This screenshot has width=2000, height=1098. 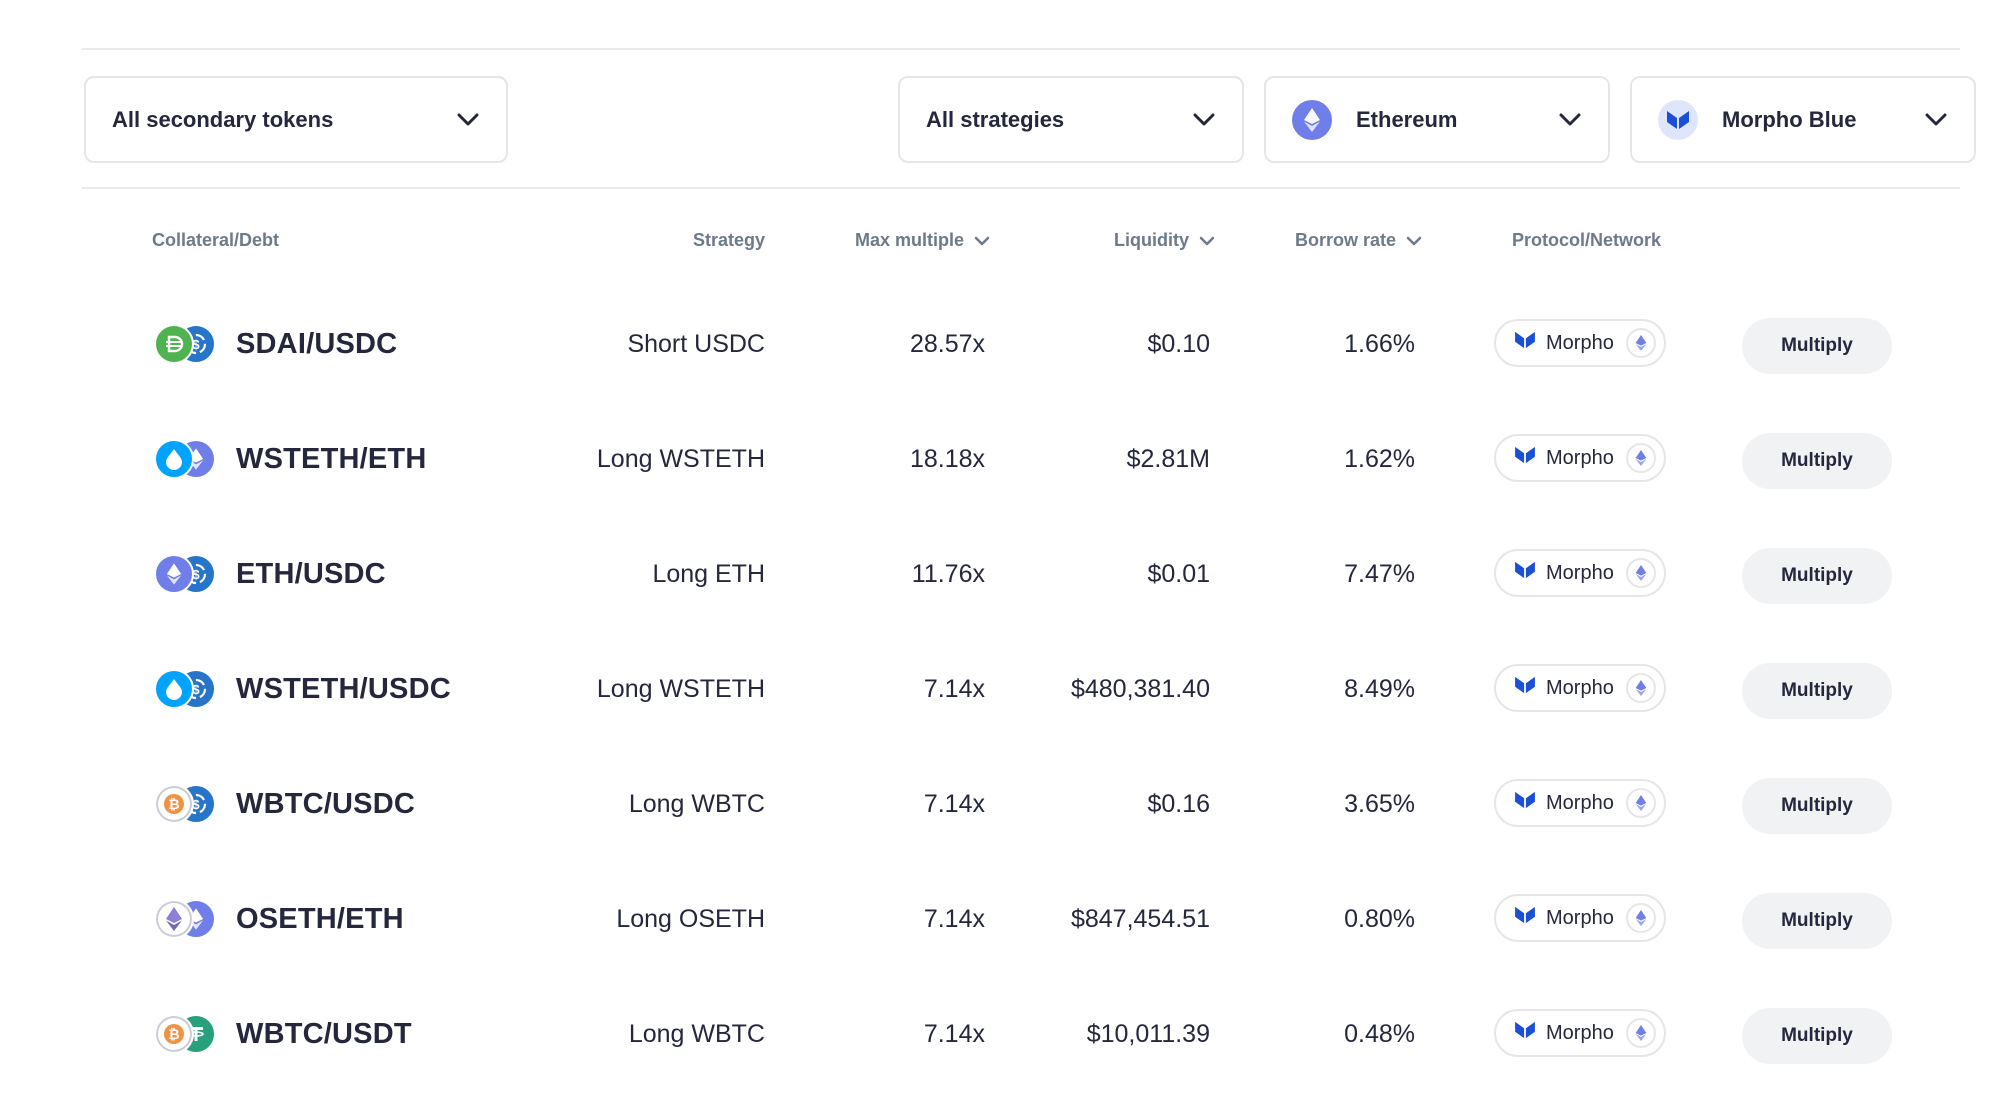 What do you see at coordinates (320, 918) in the screenshot?
I see `pair-name: OSETH/ETH` at bounding box center [320, 918].